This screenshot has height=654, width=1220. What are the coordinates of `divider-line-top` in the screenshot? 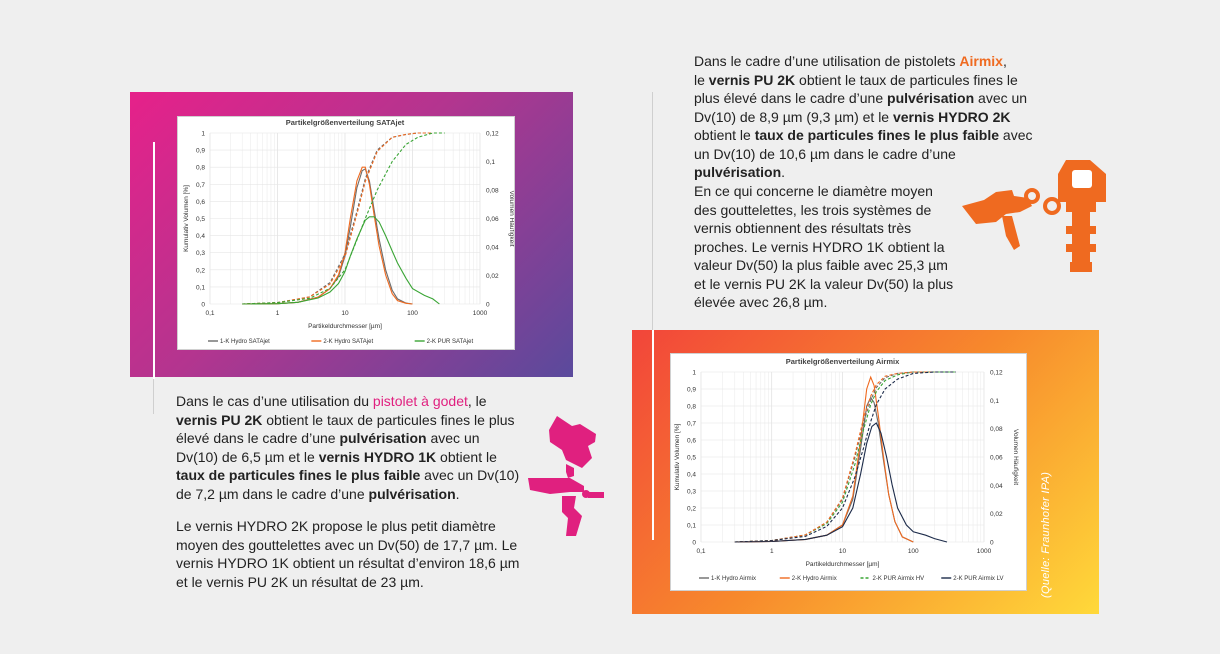 It's located at (652, 211).